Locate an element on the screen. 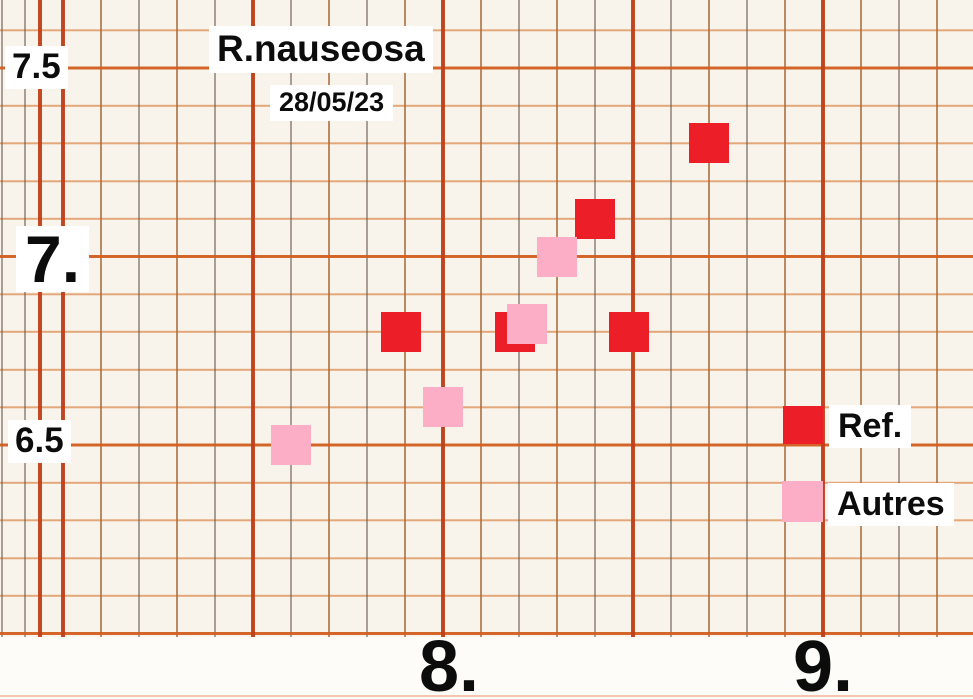  legend-ref-label: Ref. is located at coordinates (870, 427).